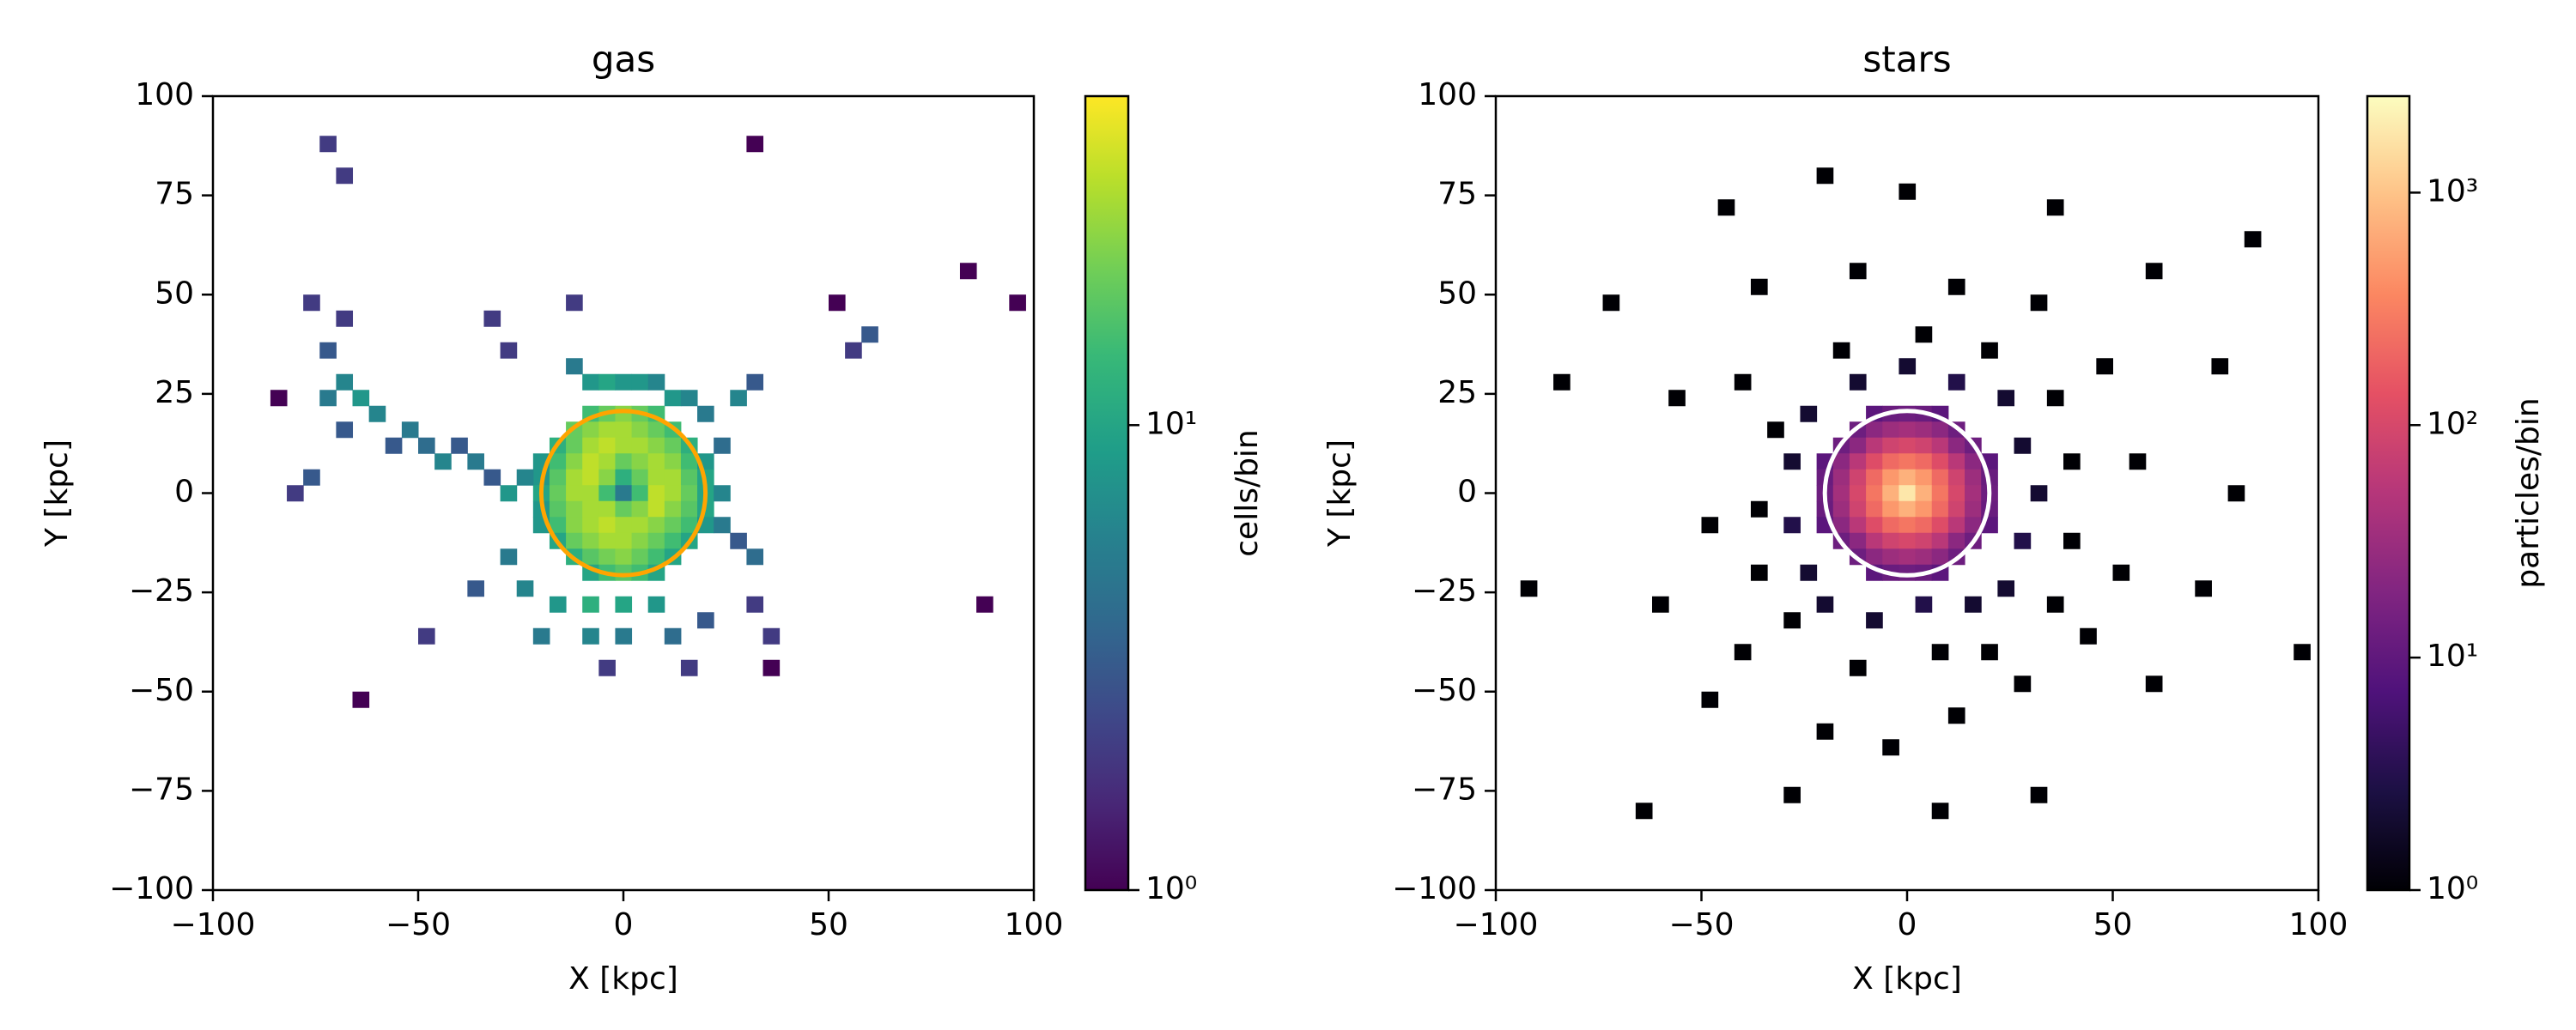  Describe the element at coordinates (184, 492) in the screenshot. I see `y-tick-label: 0` at that location.